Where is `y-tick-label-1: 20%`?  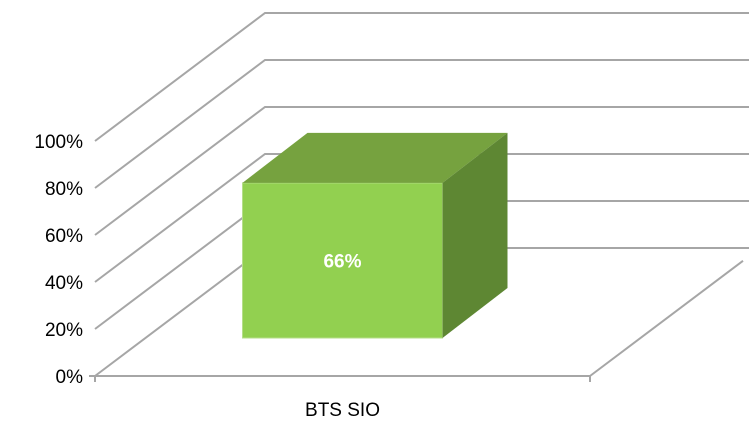 y-tick-label-1: 20% is located at coordinates (64, 330).